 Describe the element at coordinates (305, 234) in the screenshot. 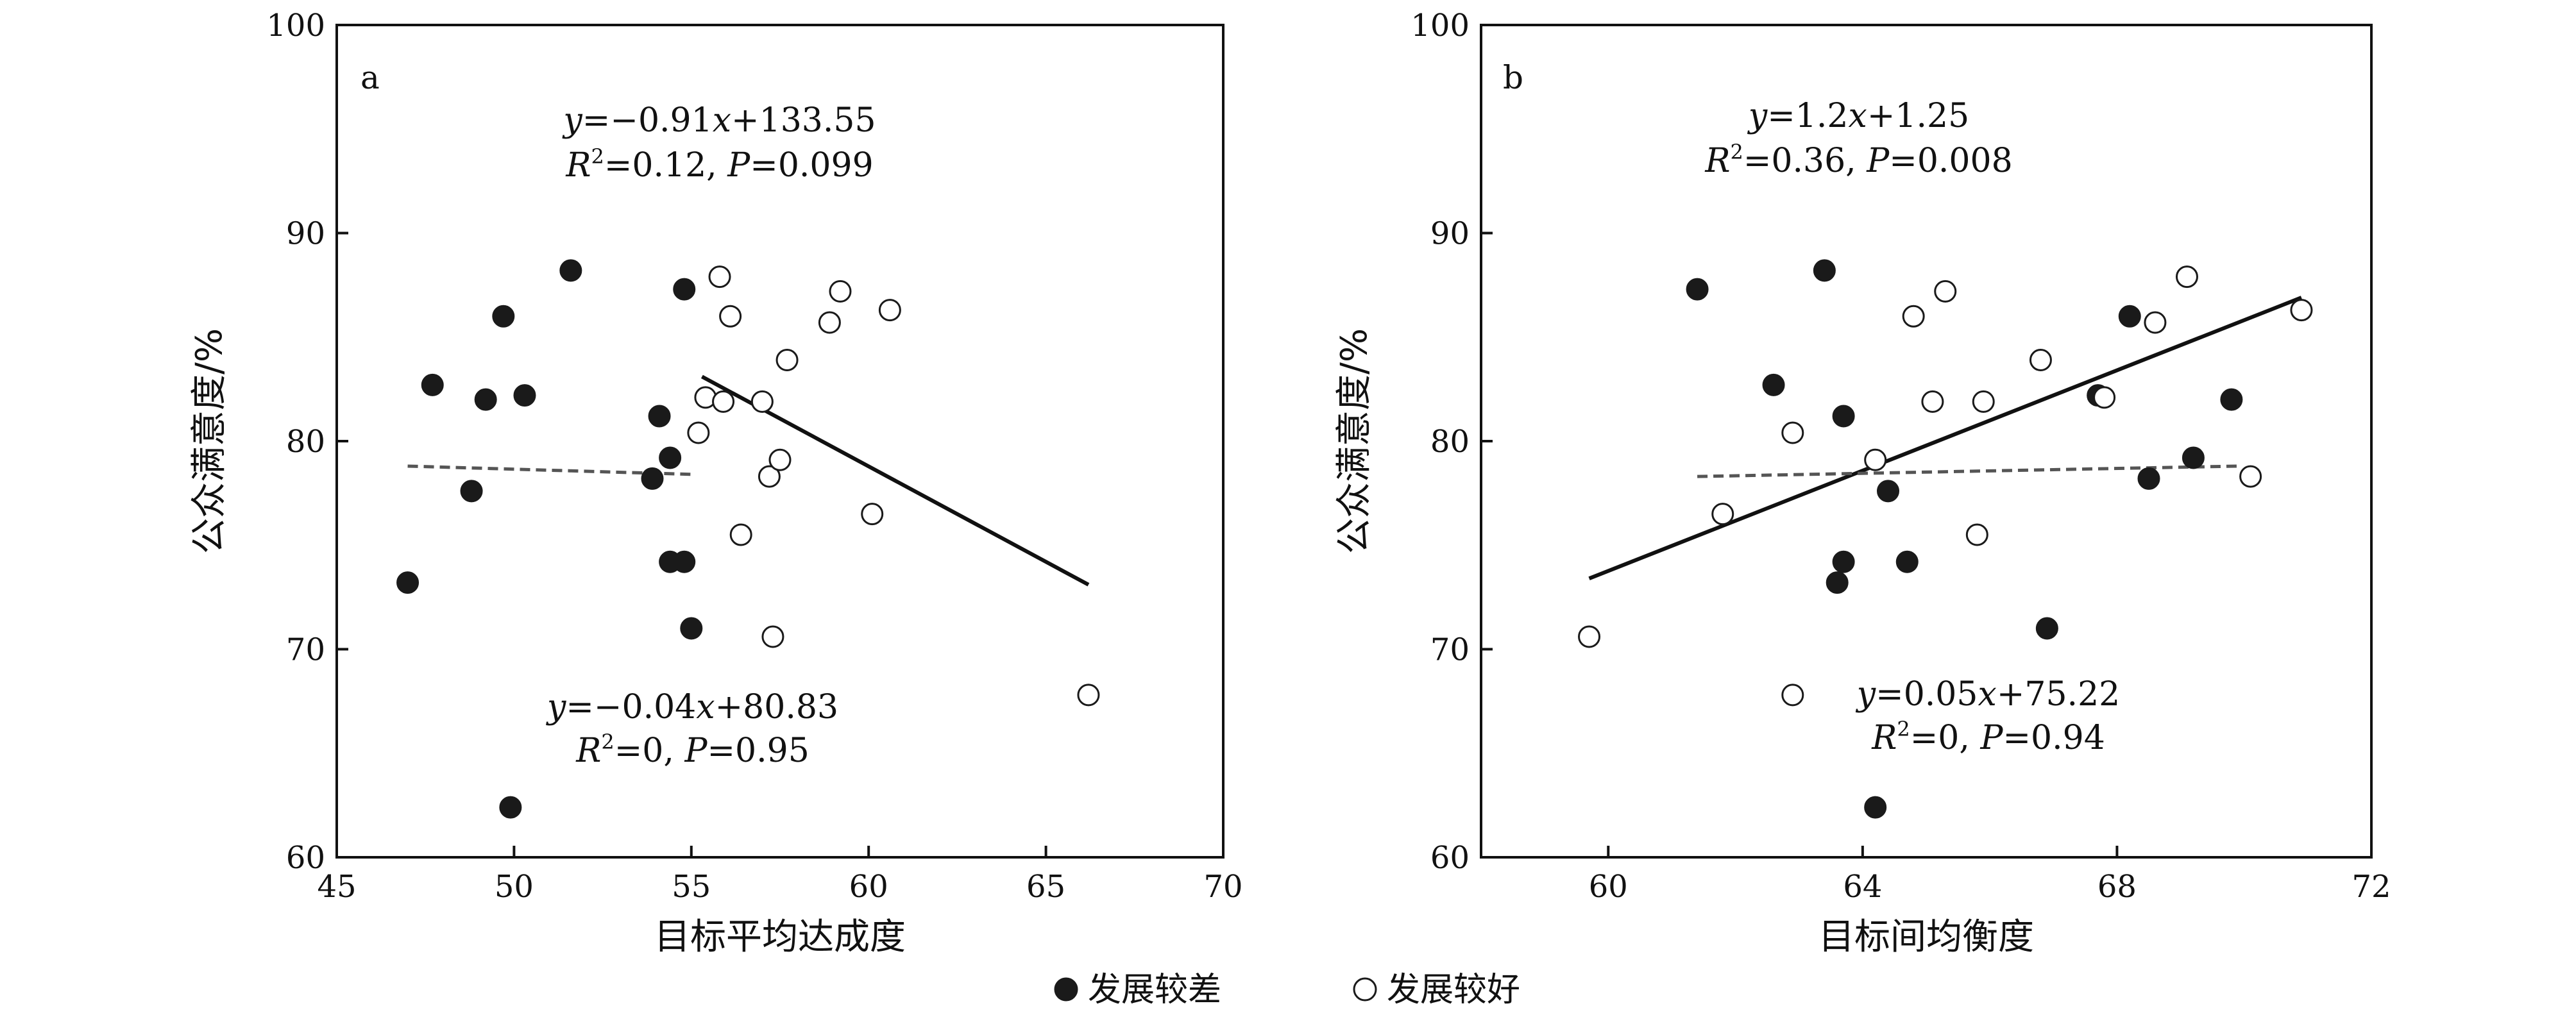

I see `panel-a-y-tick-label-3: 90` at that location.